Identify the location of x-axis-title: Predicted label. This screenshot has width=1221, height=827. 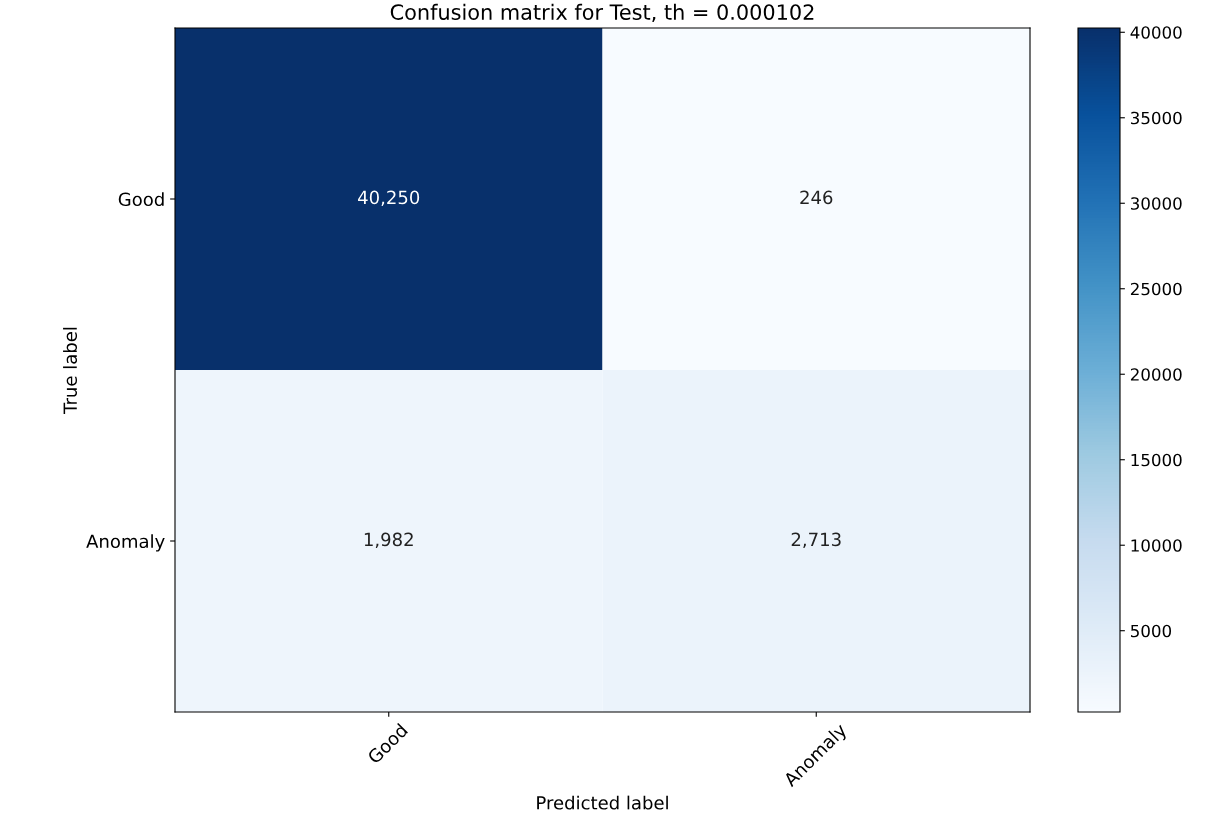
(602, 802).